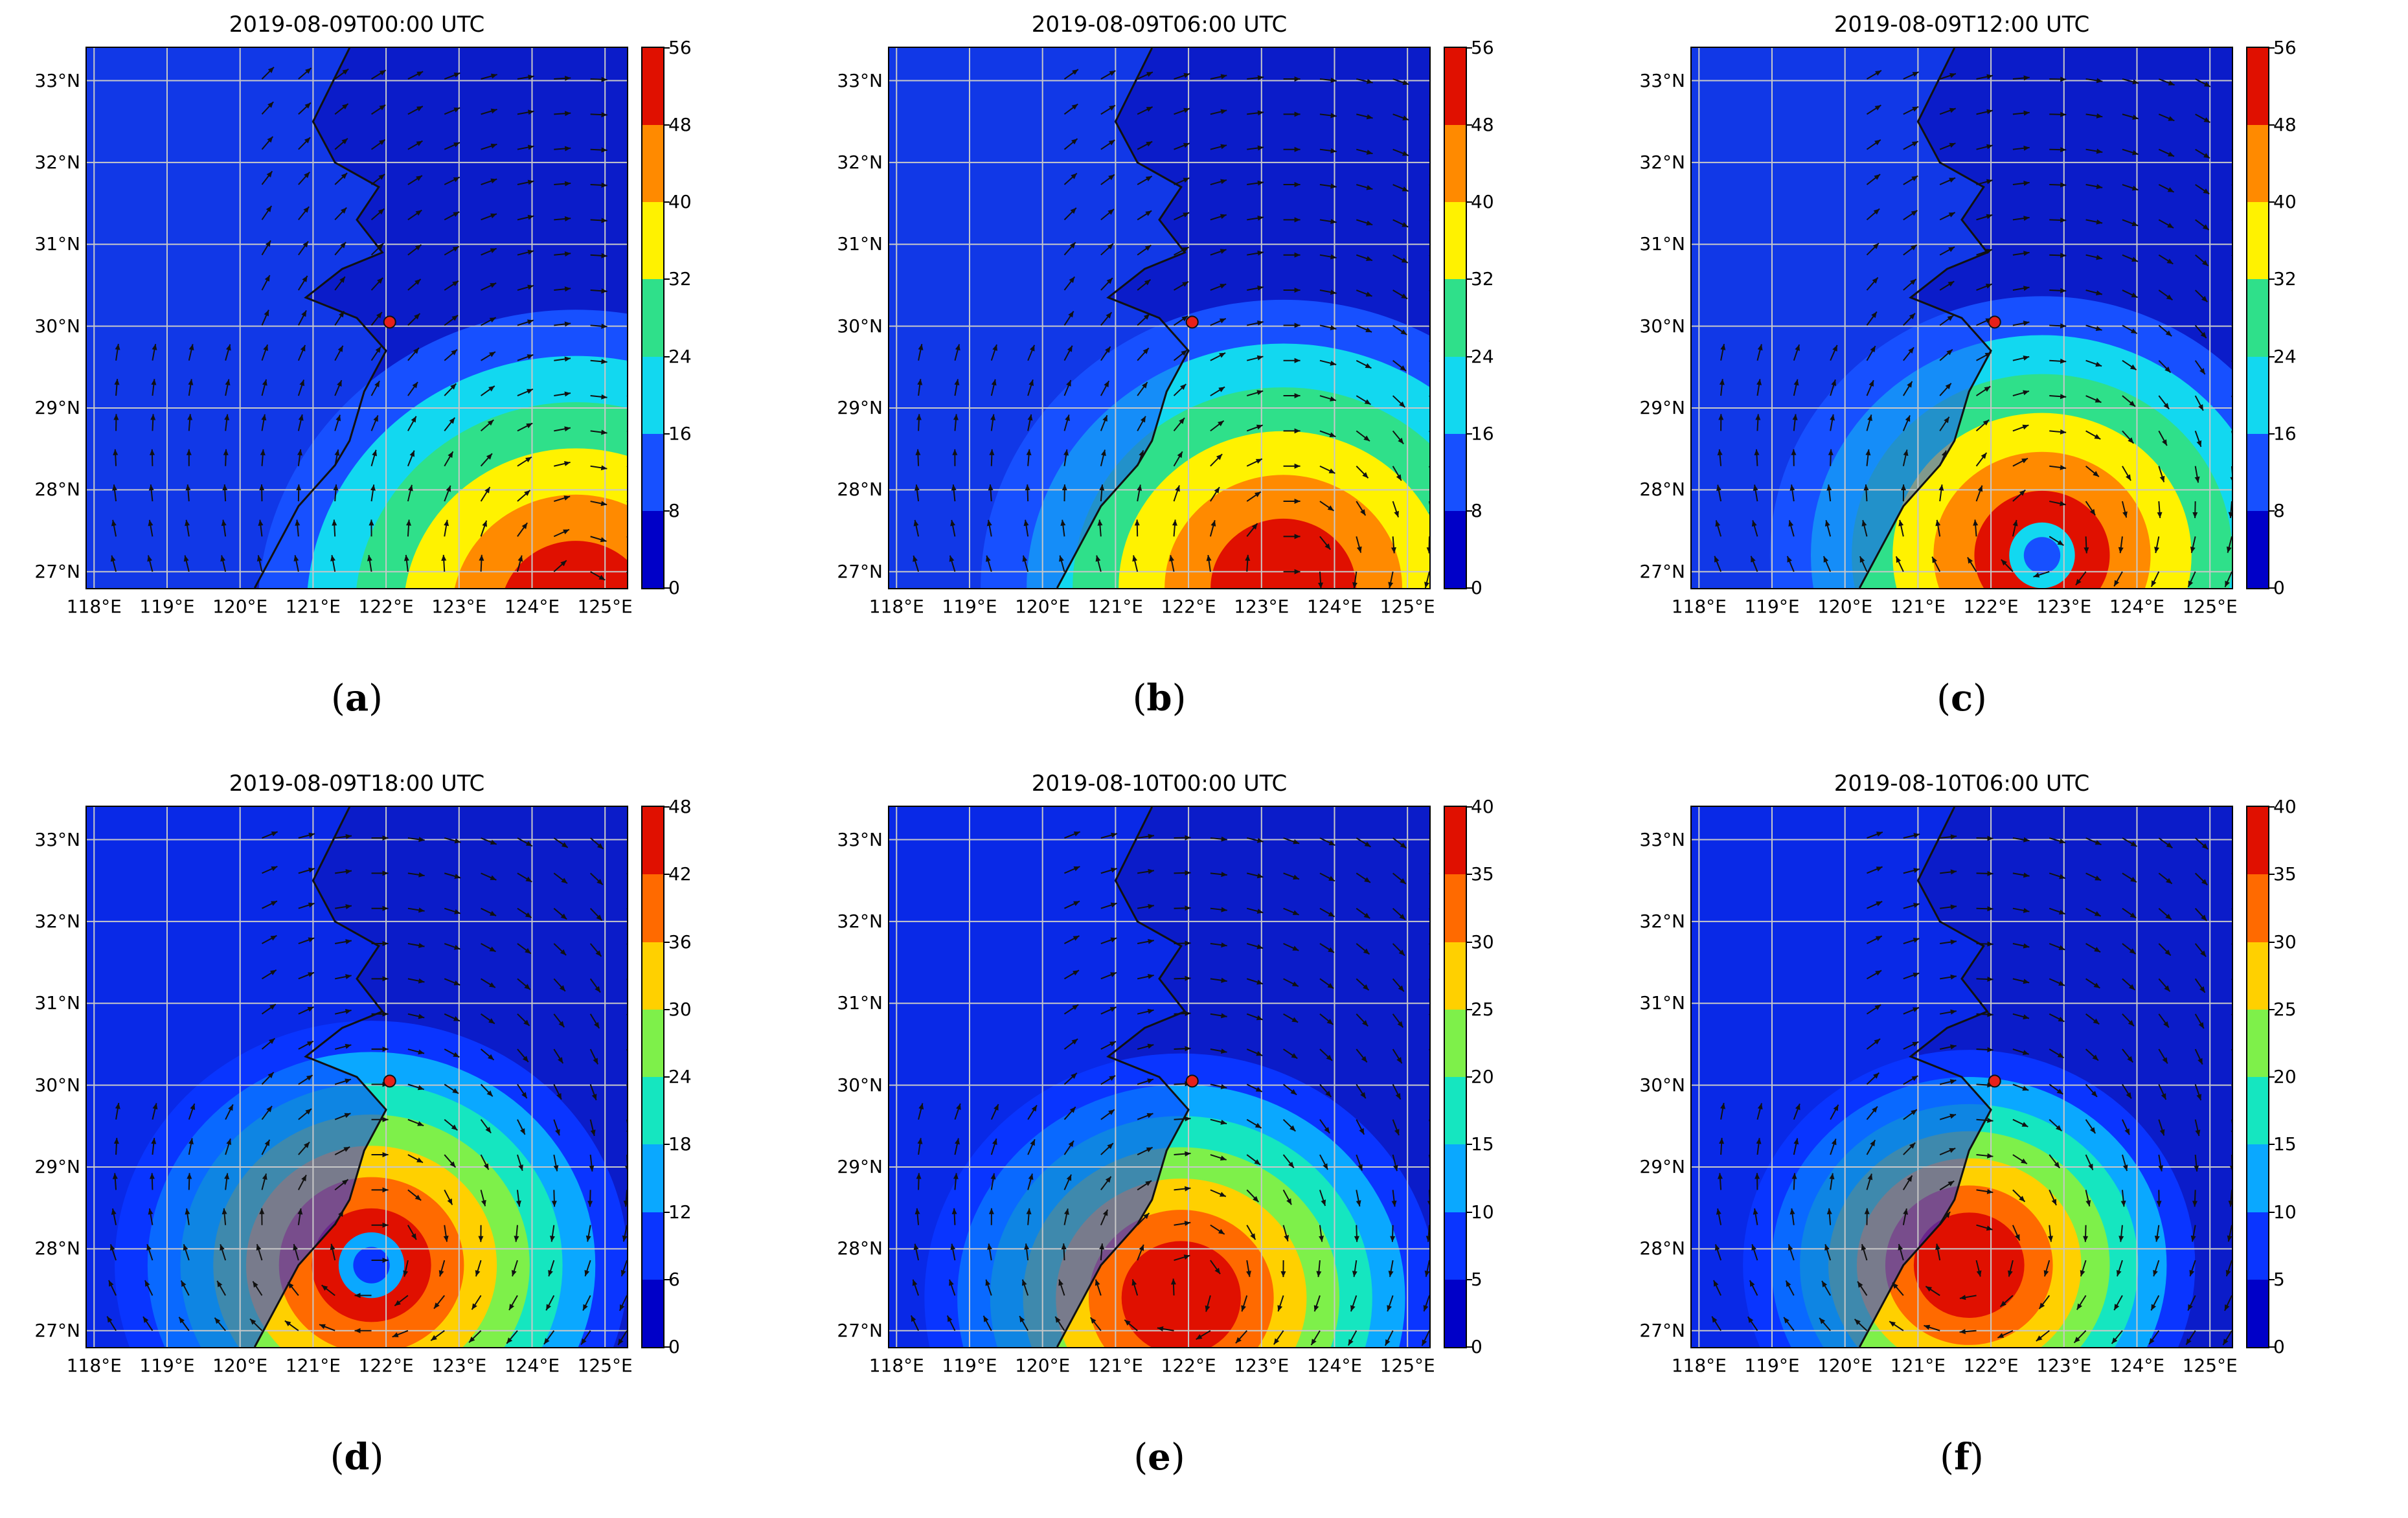  I want to click on colorbar-tick-label: 0, so click(674, 587).